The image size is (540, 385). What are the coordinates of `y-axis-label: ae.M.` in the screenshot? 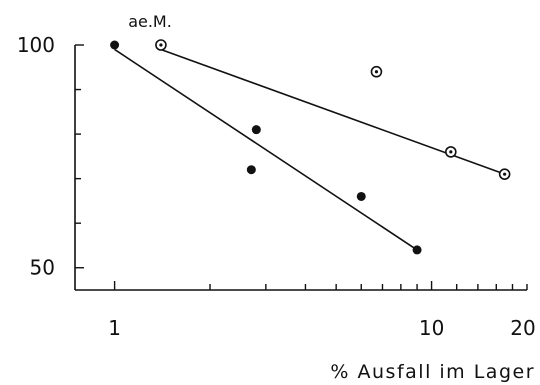 It's located at (150, 21).